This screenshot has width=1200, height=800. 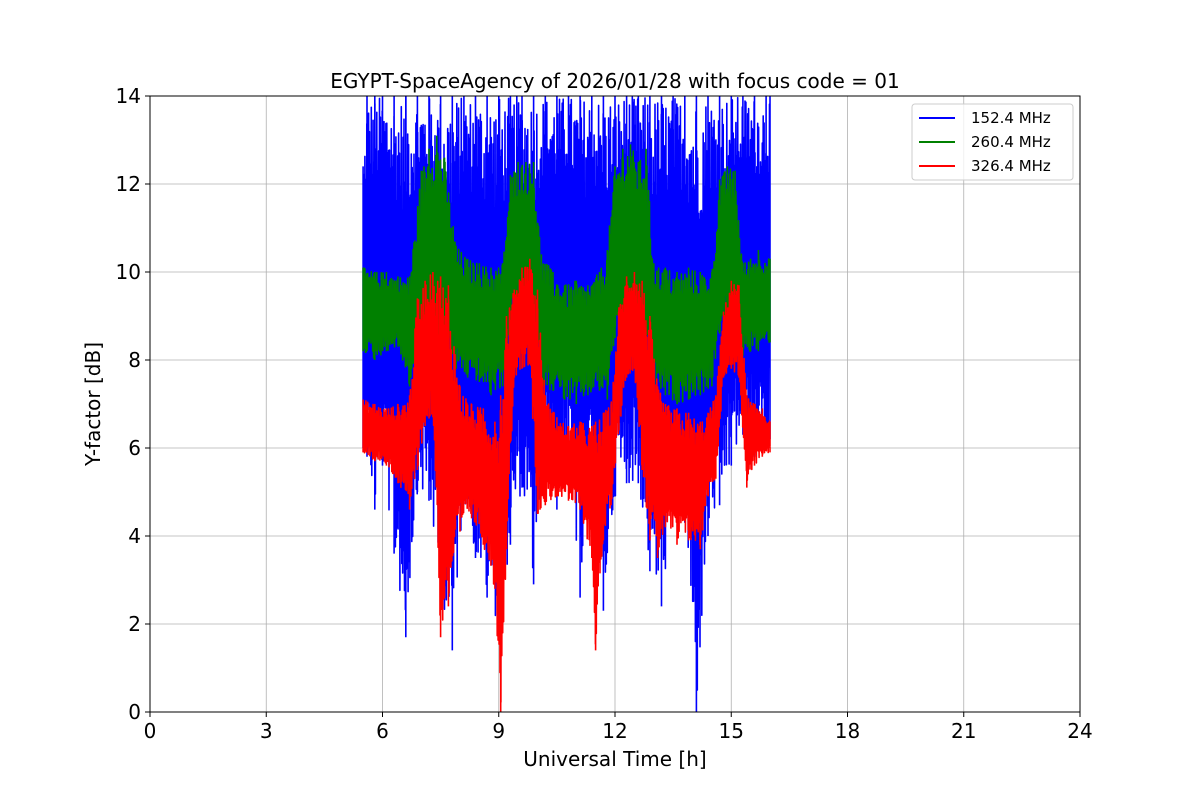 What do you see at coordinates (847, 731) in the screenshot?
I see `x-tick-label: 18` at bounding box center [847, 731].